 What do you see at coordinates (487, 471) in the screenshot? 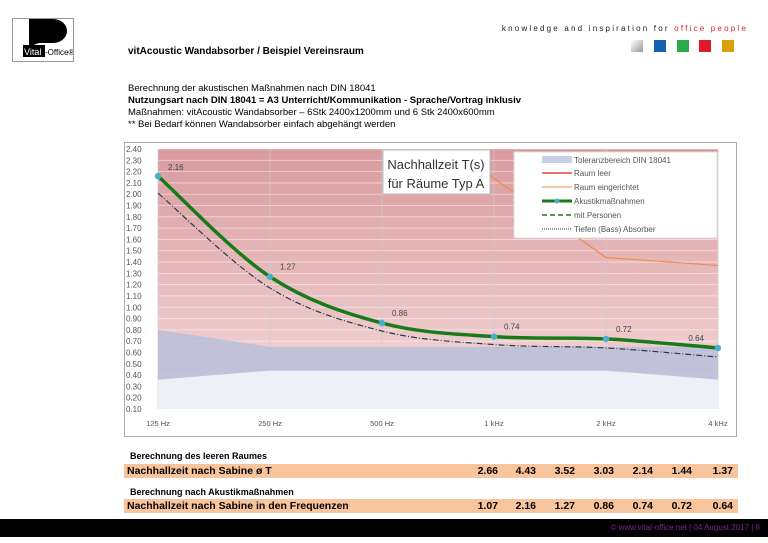
I see `value-cell: 2.66` at bounding box center [487, 471].